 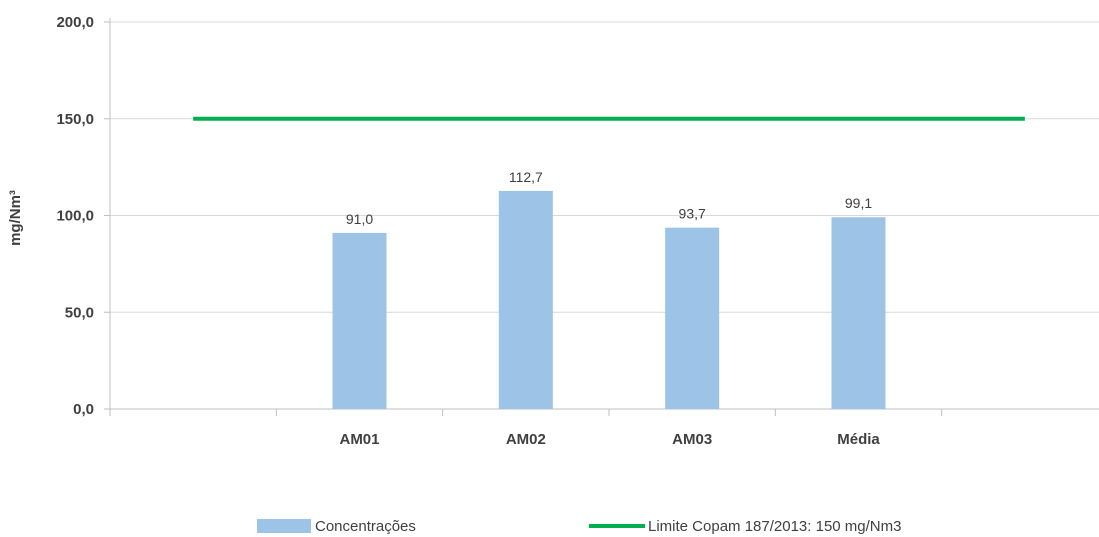 I want to click on y-tick-label: 100,0, so click(x=75, y=216).